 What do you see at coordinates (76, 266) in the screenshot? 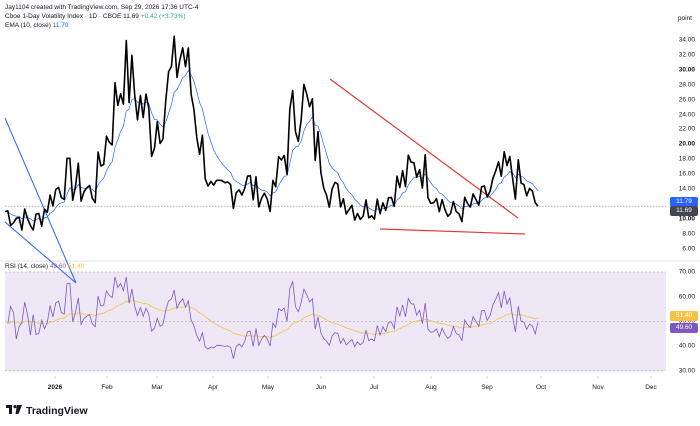
I see `rsi-ma-value: 51.40` at bounding box center [76, 266].